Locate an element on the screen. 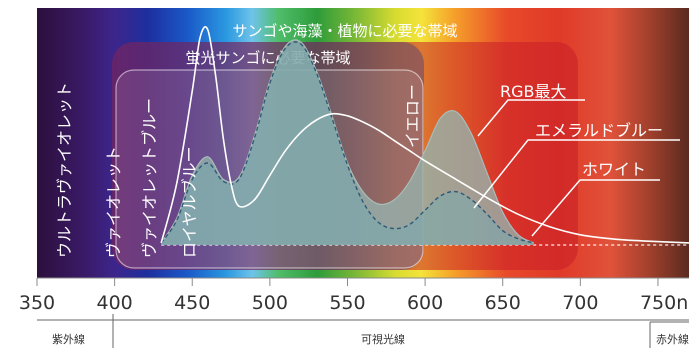 The height and width of the screenshot is (348, 689). x-tick-label: 450 is located at coordinates (192, 303).